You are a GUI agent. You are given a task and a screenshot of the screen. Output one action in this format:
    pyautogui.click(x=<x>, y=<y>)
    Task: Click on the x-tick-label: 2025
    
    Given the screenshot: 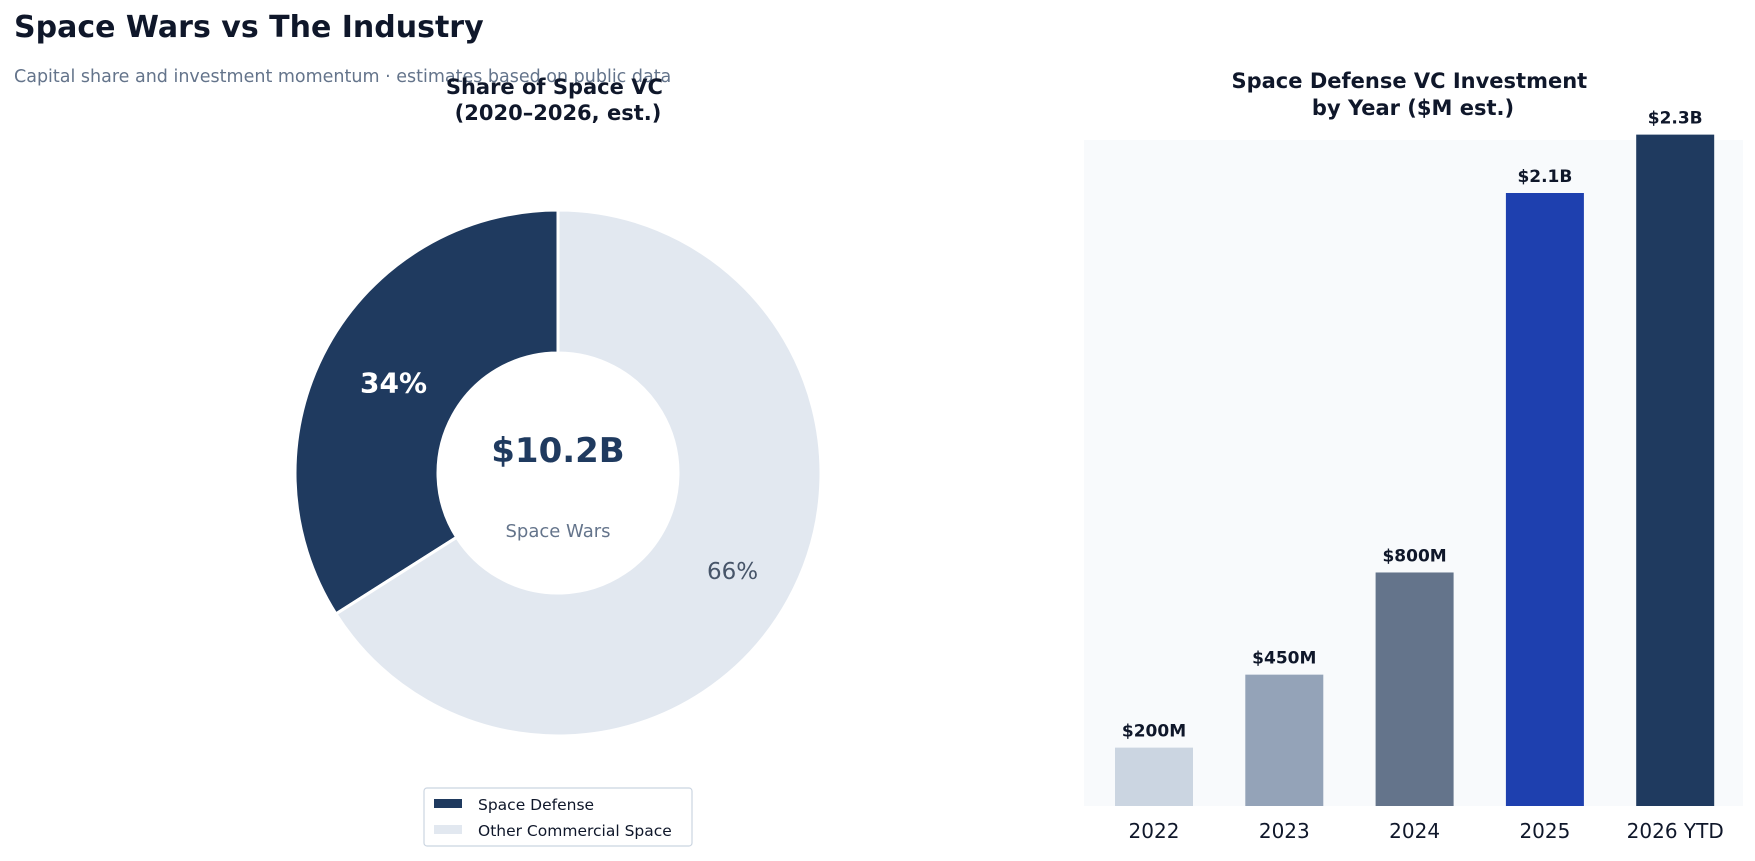 What is the action you would take?
    pyautogui.click(x=1544, y=831)
    